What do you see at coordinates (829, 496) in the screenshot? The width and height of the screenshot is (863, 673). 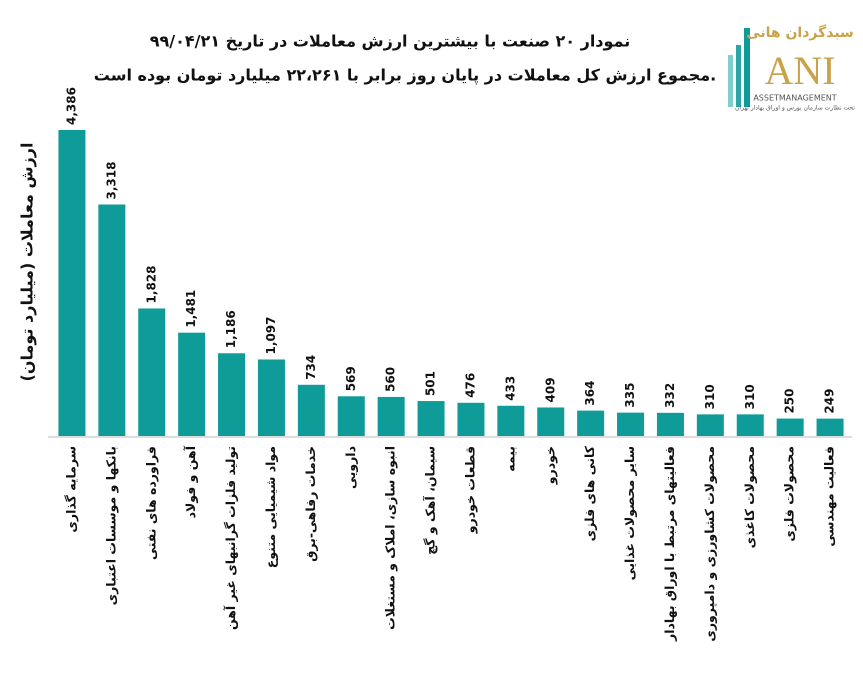 I see `x-tick-label: فعالیت مهندسی` at bounding box center [829, 496].